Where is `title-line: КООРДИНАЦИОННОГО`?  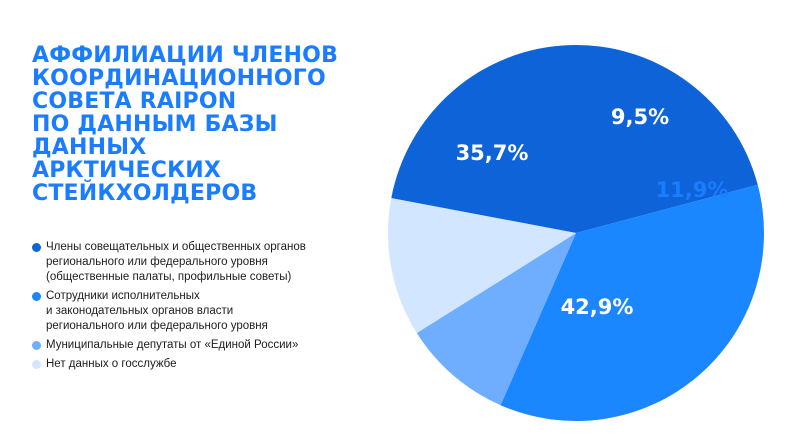 title-line: КООРДИНАЦИОННОГО is located at coordinates (179, 78).